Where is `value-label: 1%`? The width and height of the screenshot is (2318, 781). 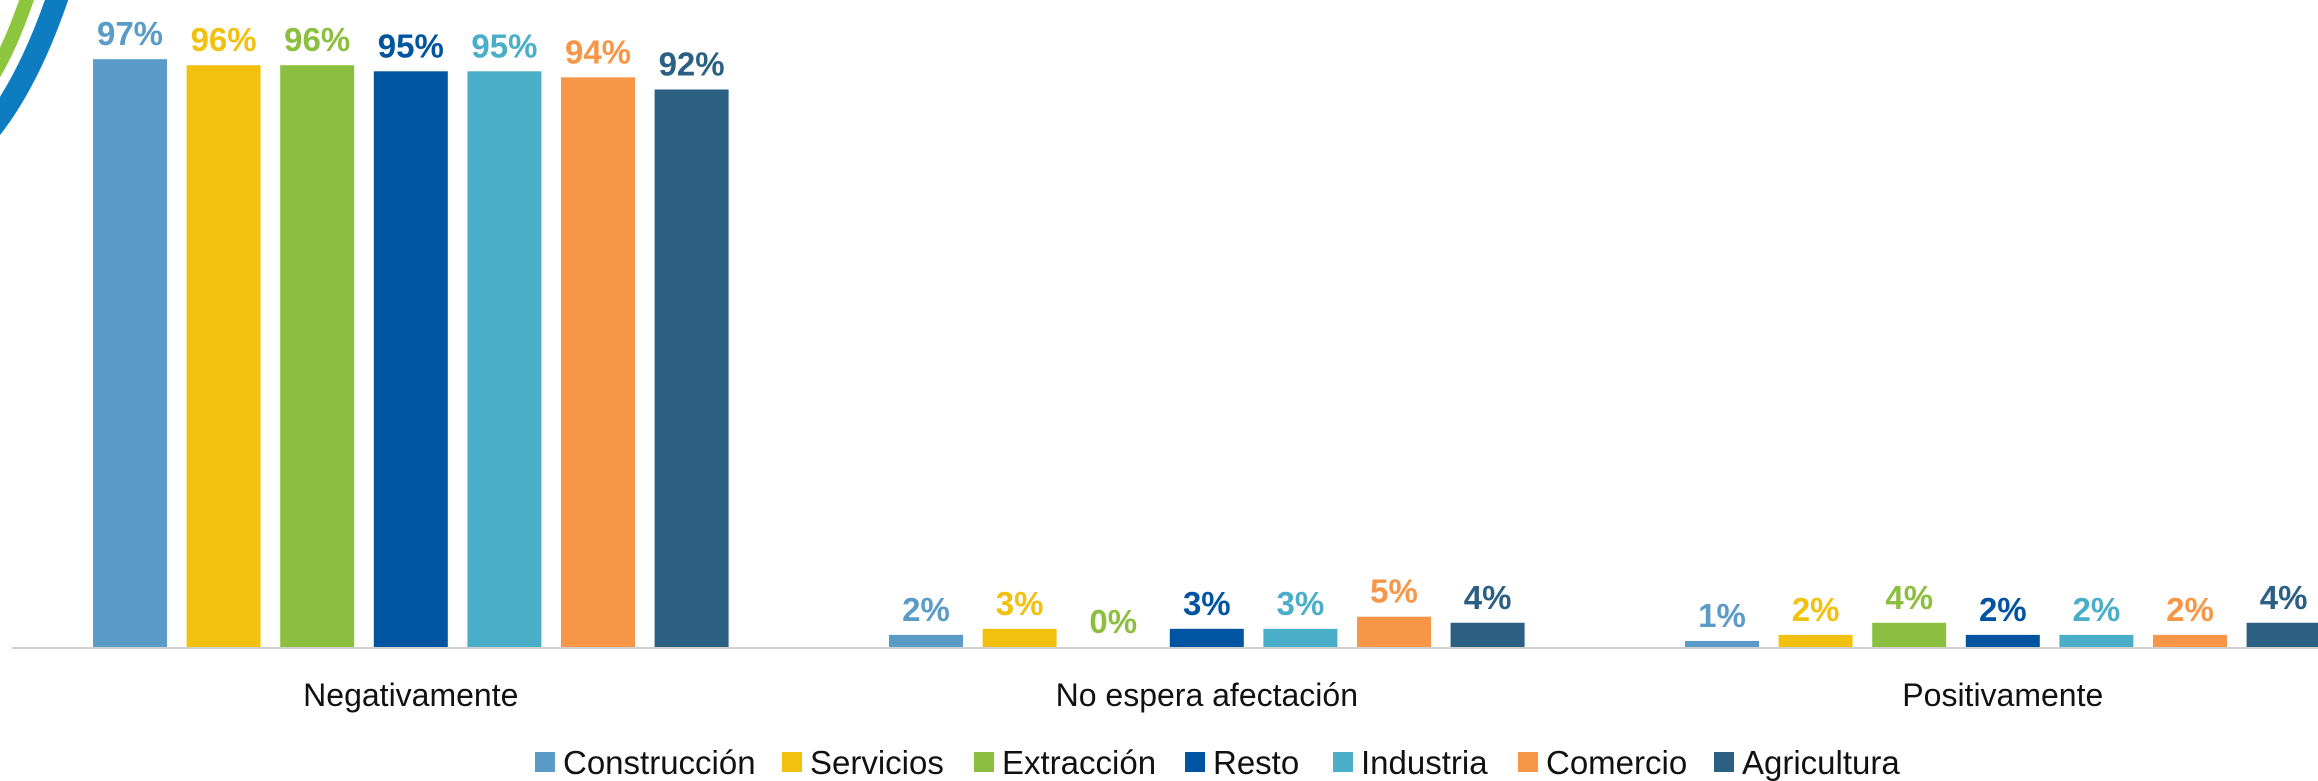 value-label: 1% is located at coordinates (1722, 615).